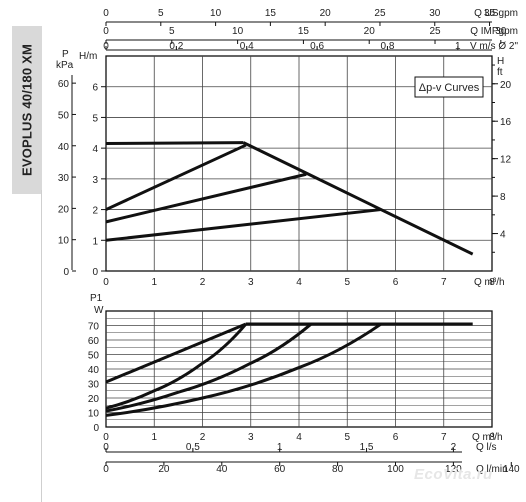 The image size is (526, 502). Describe the element at coordinates (95, 88) in the screenshot. I see `head-y-tick-label: 6` at that location.